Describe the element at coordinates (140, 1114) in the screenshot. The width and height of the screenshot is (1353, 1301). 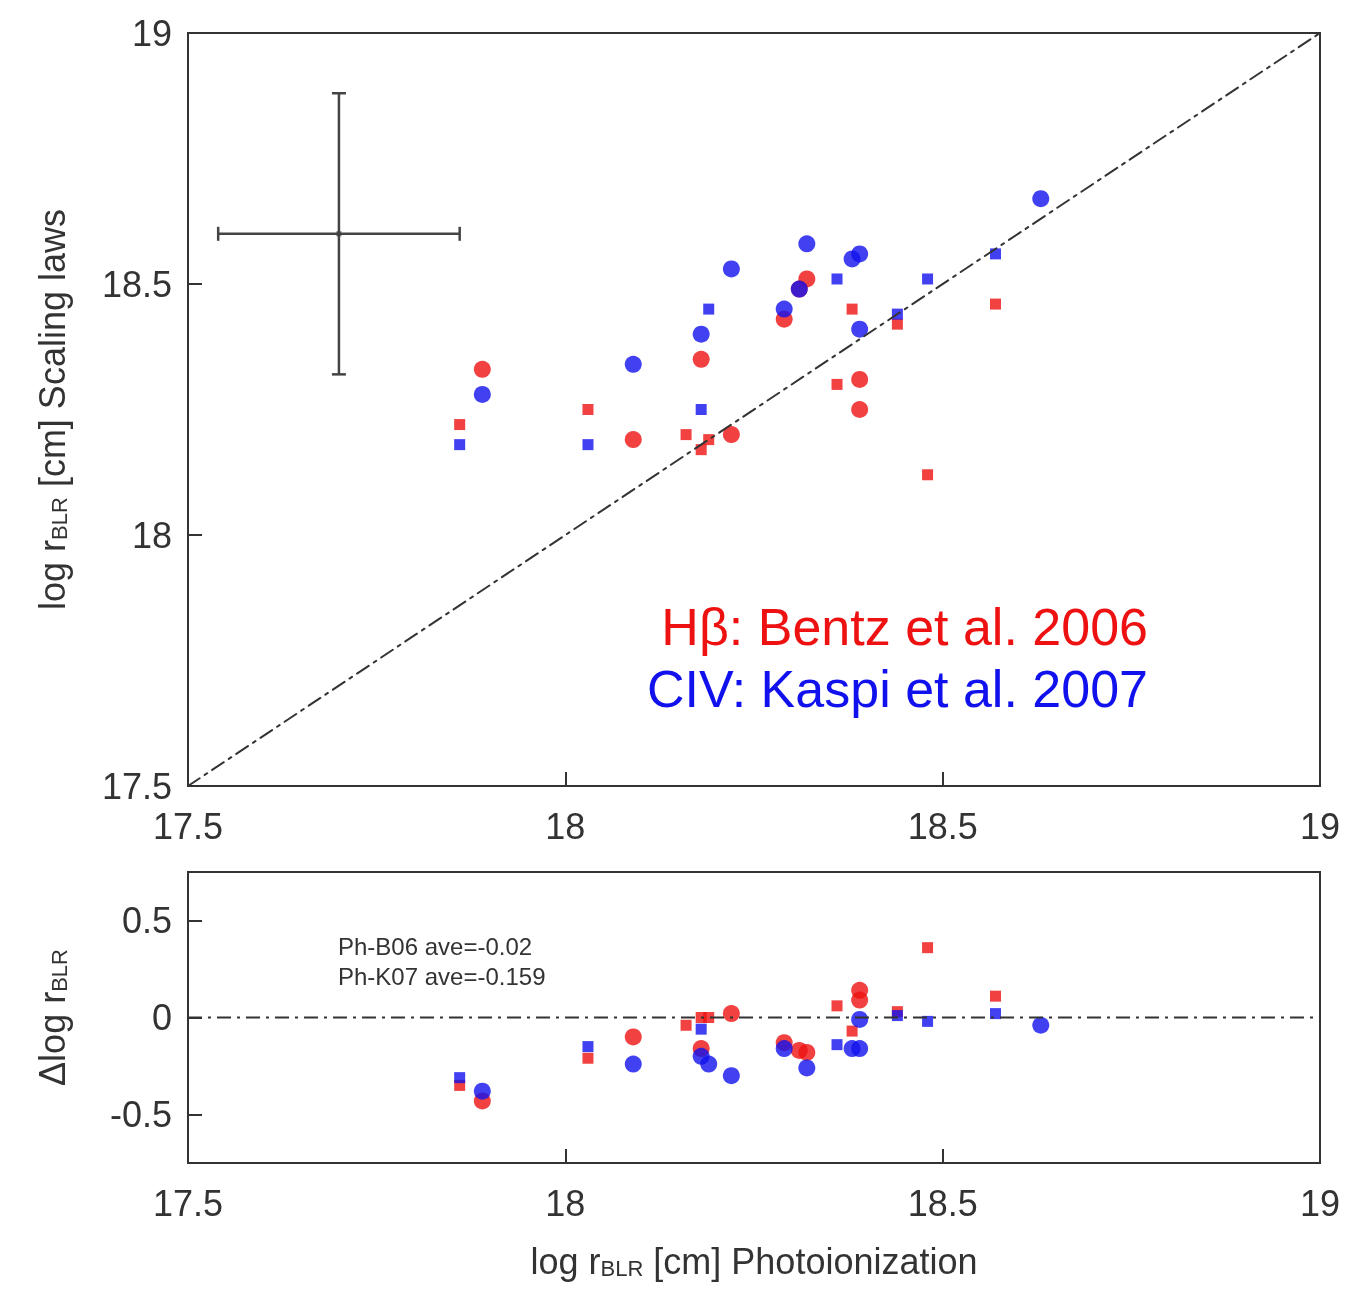
I see `y-tick-label: -0.5` at that location.